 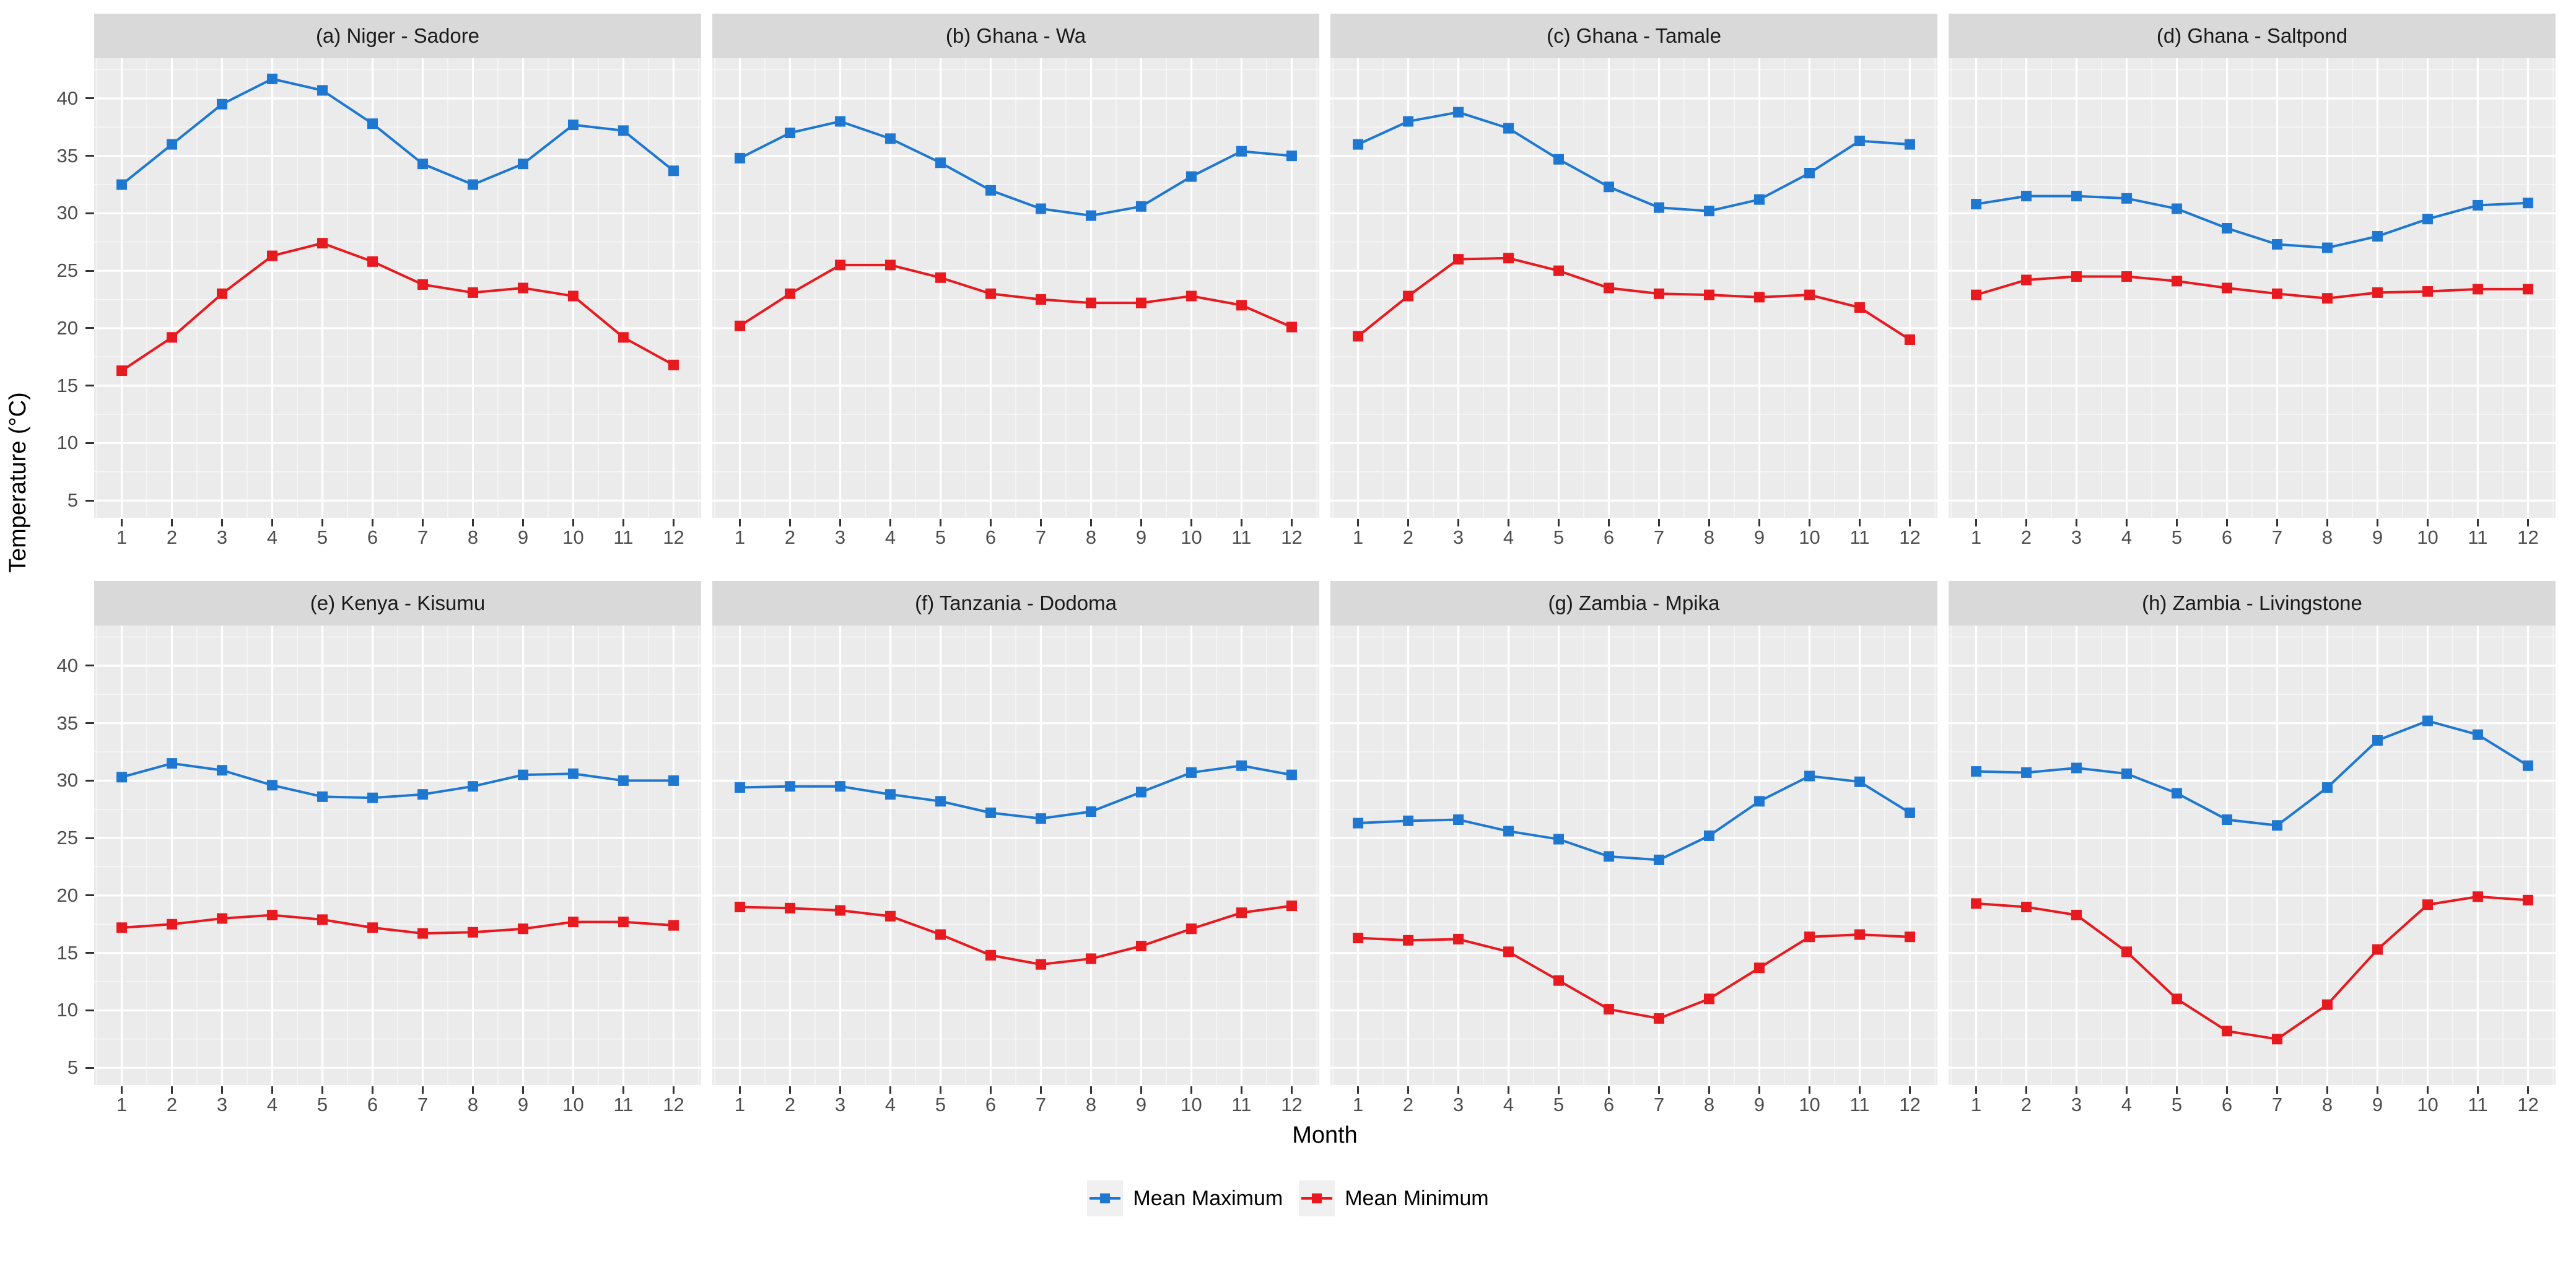 I want to click on panel-strip-title: (h) Zambia - Livingstone, so click(x=2252, y=602).